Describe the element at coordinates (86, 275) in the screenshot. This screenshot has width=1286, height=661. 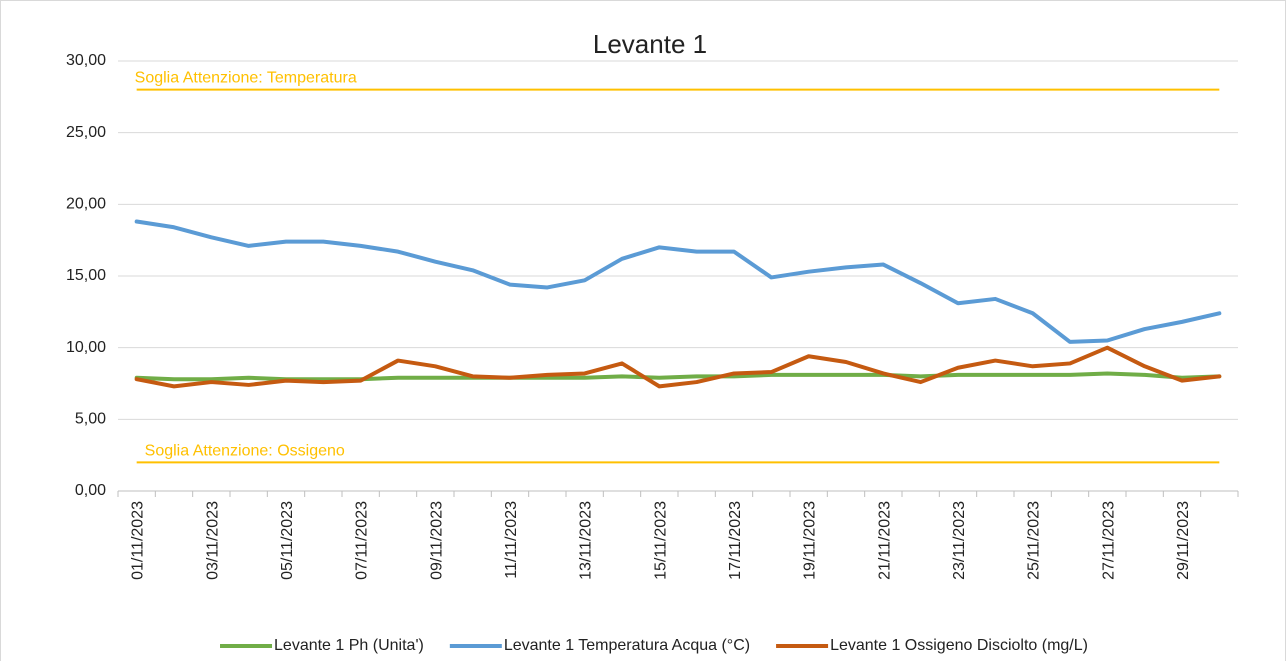
I see `y-tick-label: 15,00` at that location.